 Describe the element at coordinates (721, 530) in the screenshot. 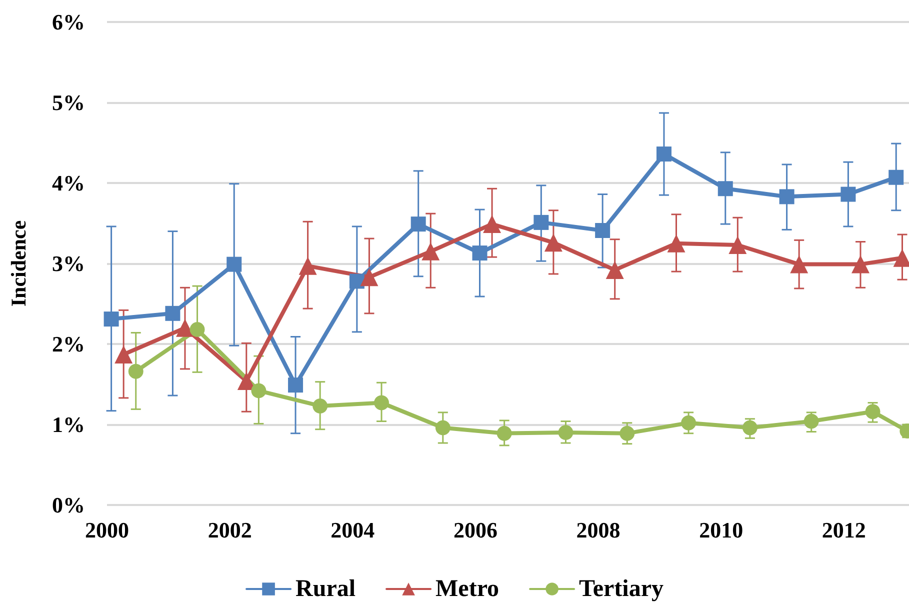

I see `x-tick-label: 2010` at that location.